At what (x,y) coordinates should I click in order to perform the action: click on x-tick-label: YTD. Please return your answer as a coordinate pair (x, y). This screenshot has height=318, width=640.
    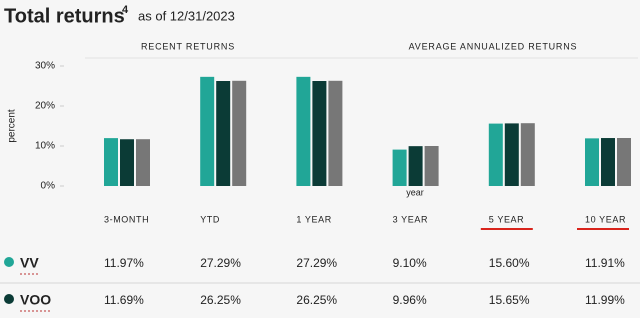
    Looking at the image, I should click on (210, 219).